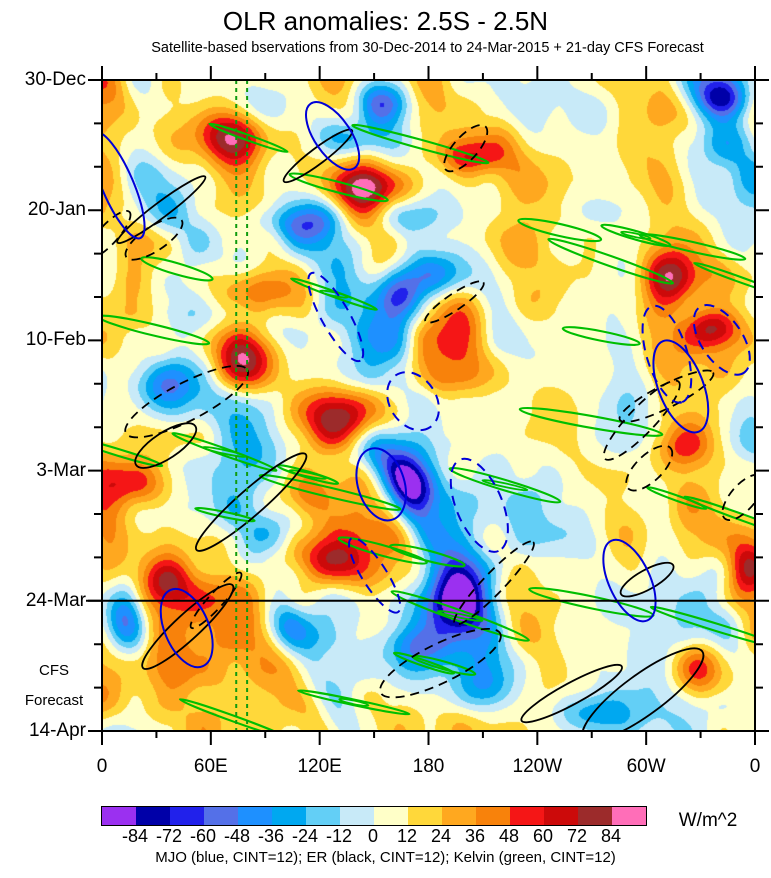 Image resolution: width=771 pixels, height=878 pixels. Describe the element at coordinates (577, 836) in the screenshot. I see `colorbar-tick-label: 72` at that location.